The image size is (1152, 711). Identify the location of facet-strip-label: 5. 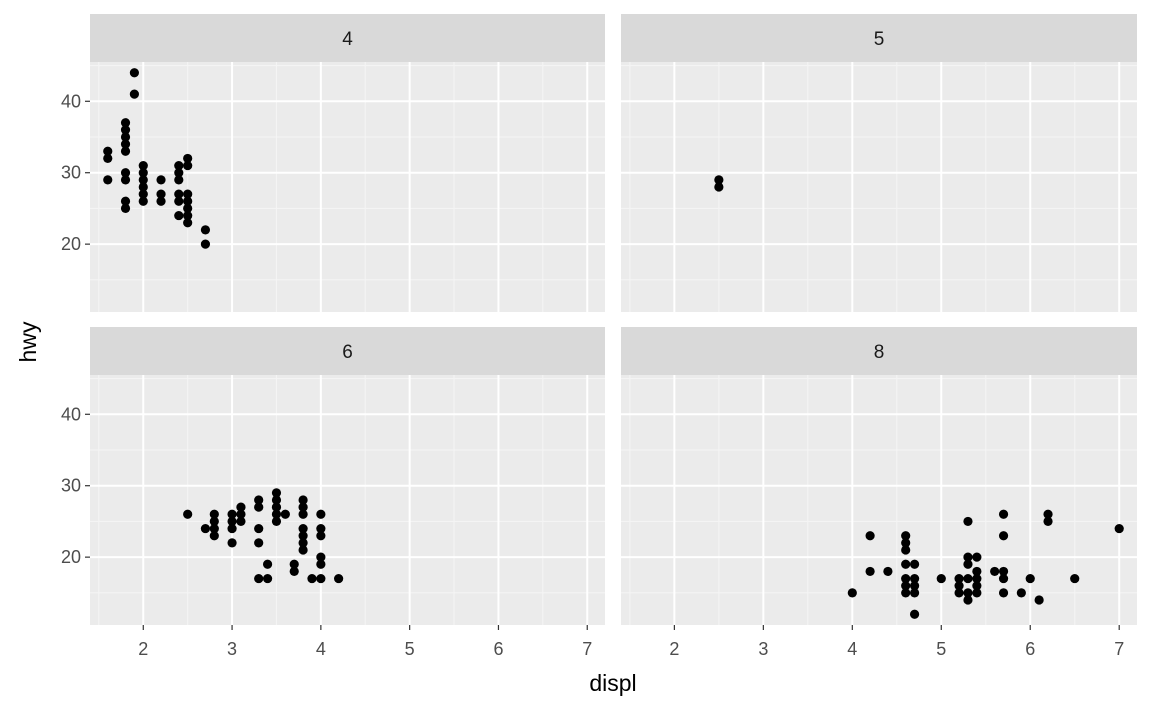
(879, 39).